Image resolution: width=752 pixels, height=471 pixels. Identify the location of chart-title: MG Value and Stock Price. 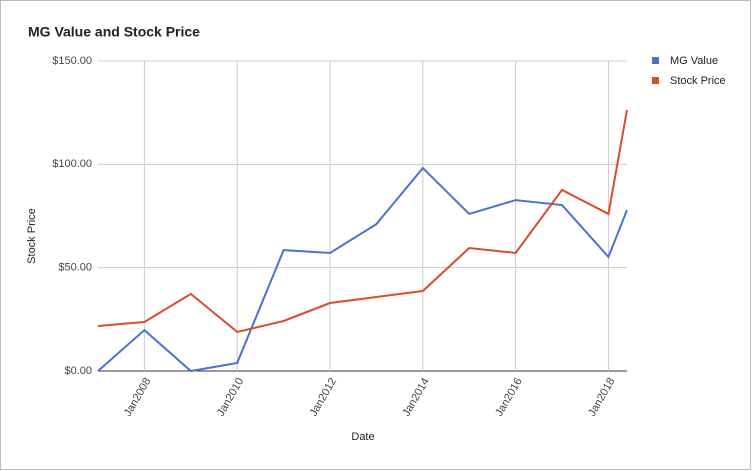
(114, 32).